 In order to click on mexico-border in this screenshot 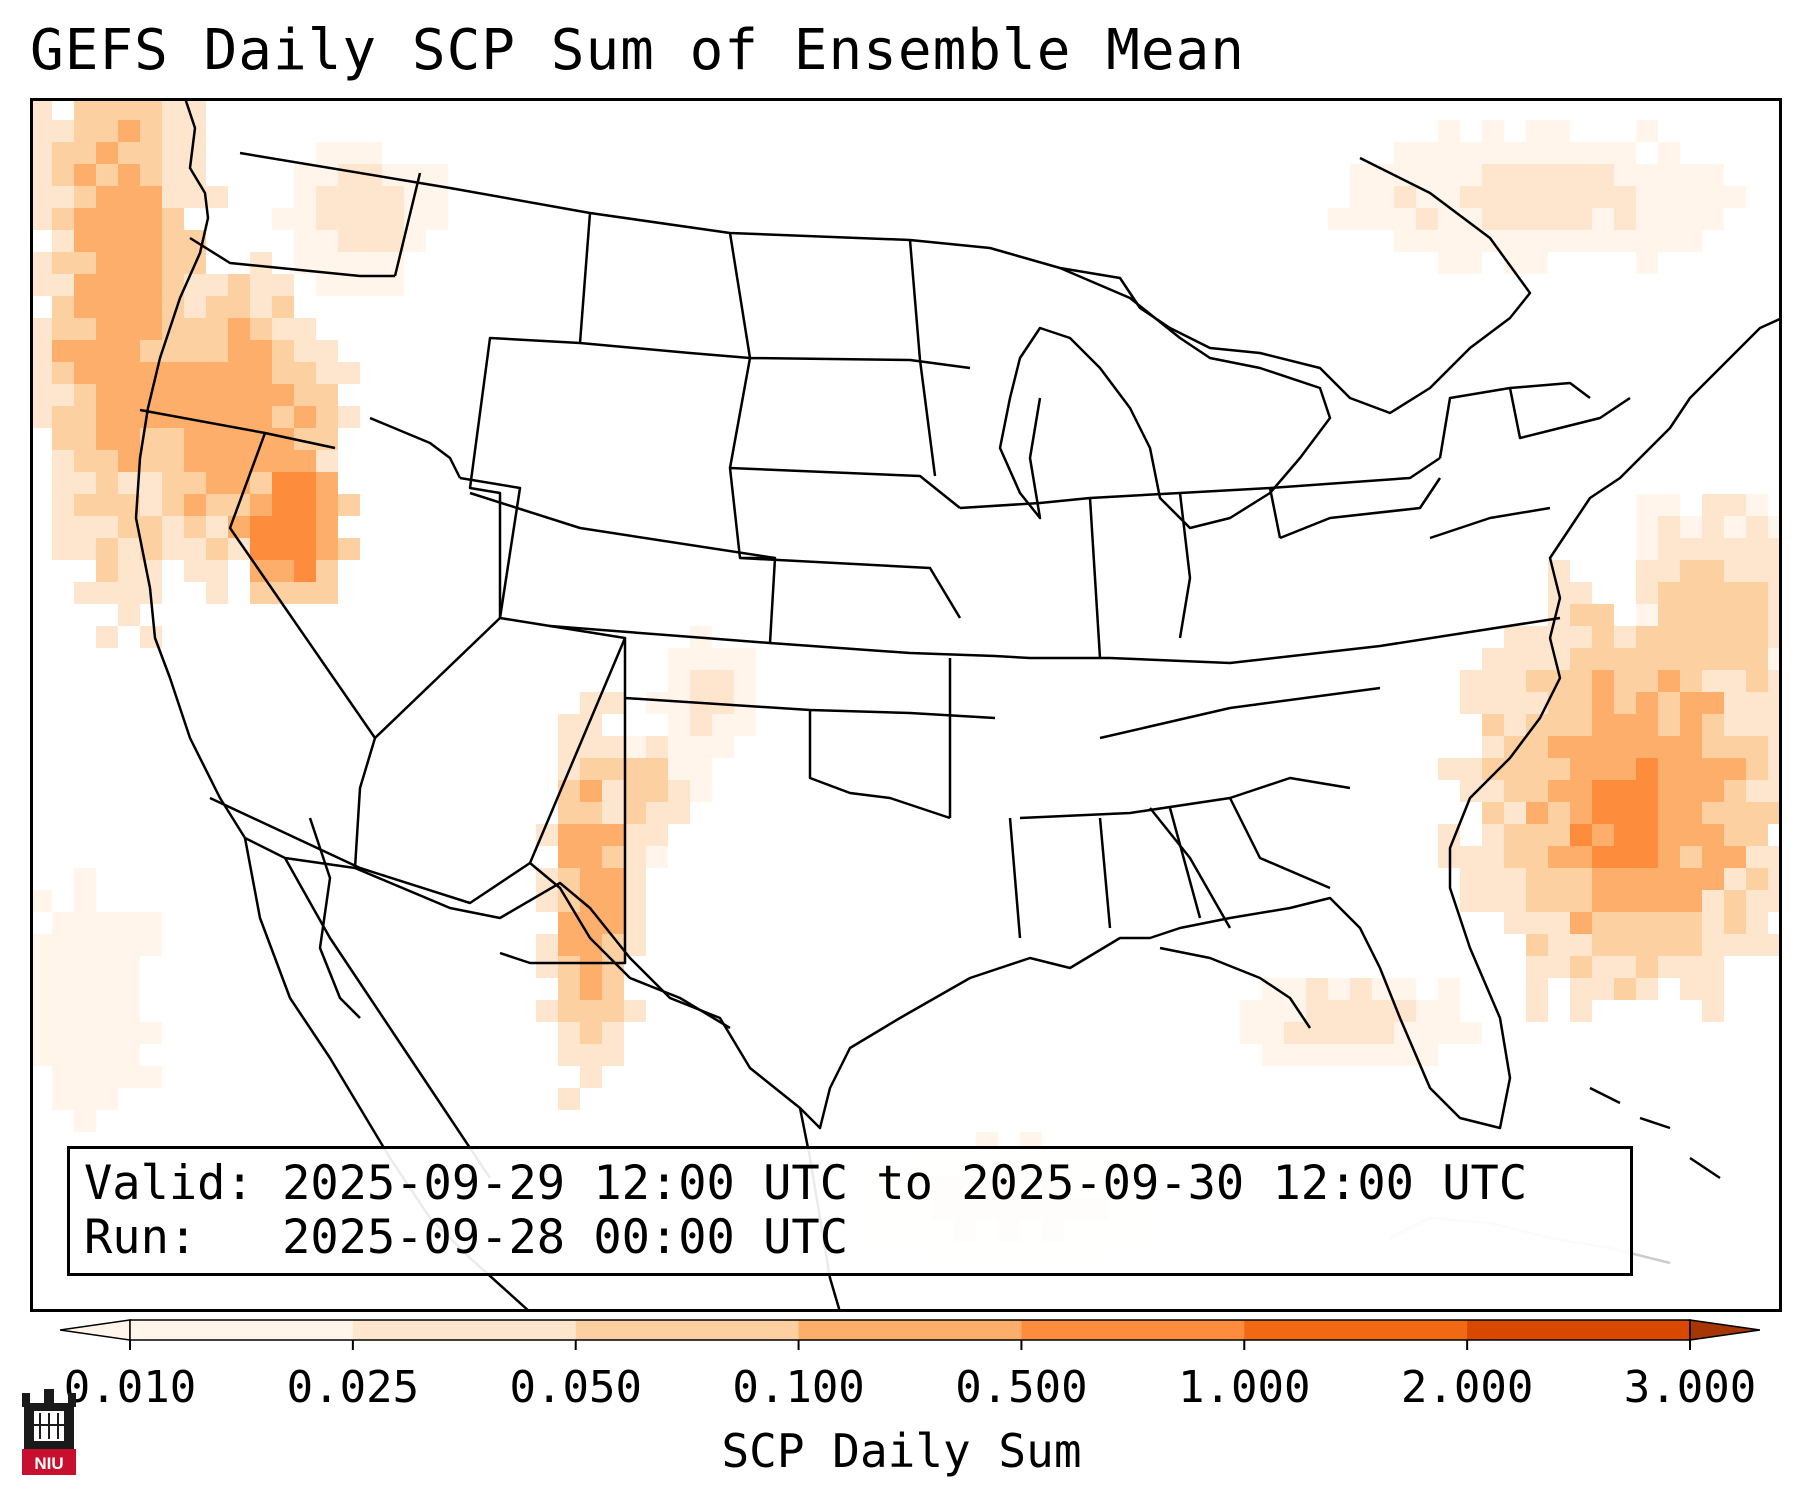, I will do `click(470, 913)`.